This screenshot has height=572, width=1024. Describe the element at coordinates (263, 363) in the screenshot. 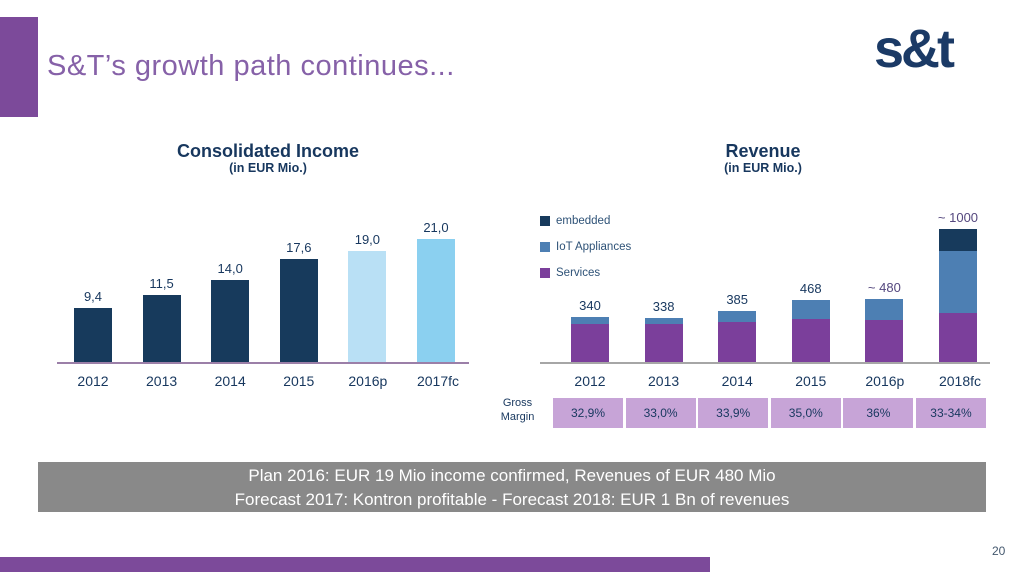

I see `income-chart-x-axis` at that location.